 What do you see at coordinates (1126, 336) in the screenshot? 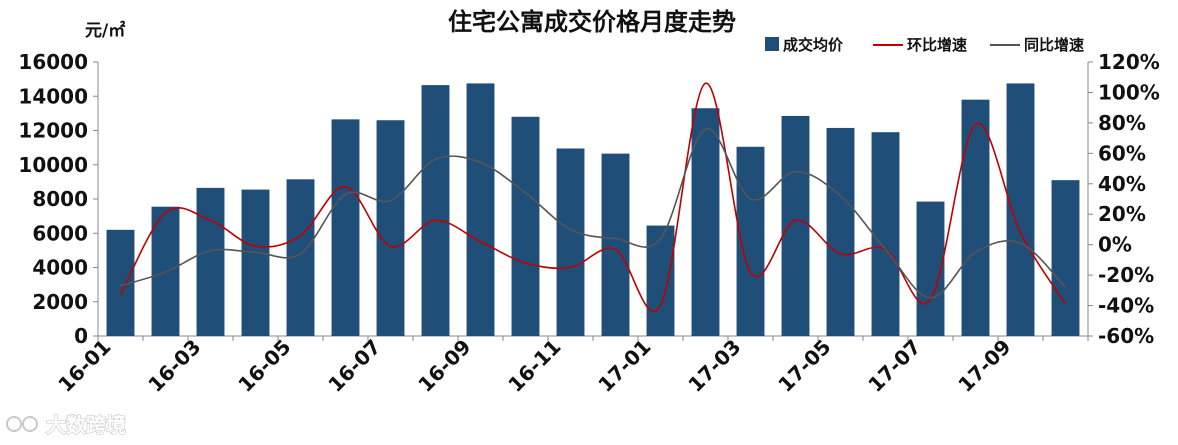
I see `y-right-tick-label: -60%` at bounding box center [1126, 336].